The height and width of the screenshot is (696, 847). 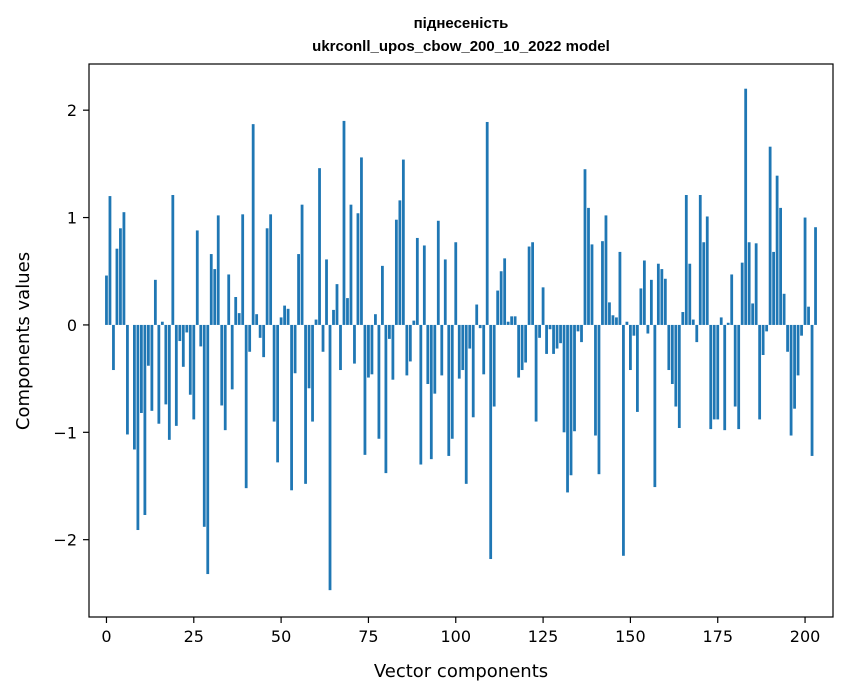 I want to click on y-tick-label: −1, so click(x=65, y=432).